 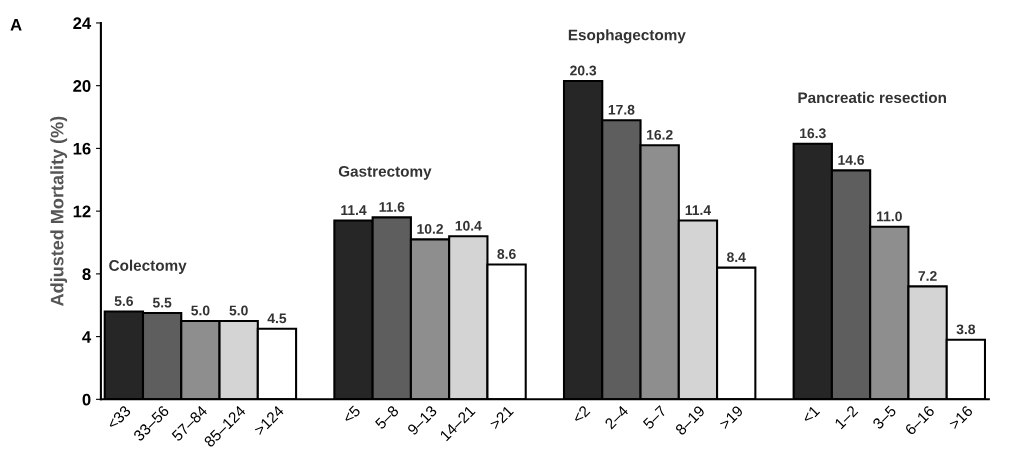 What do you see at coordinates (82, 148) in the screenshot?
I see `y-tick-label: 16` at bounding box center [82, 148].